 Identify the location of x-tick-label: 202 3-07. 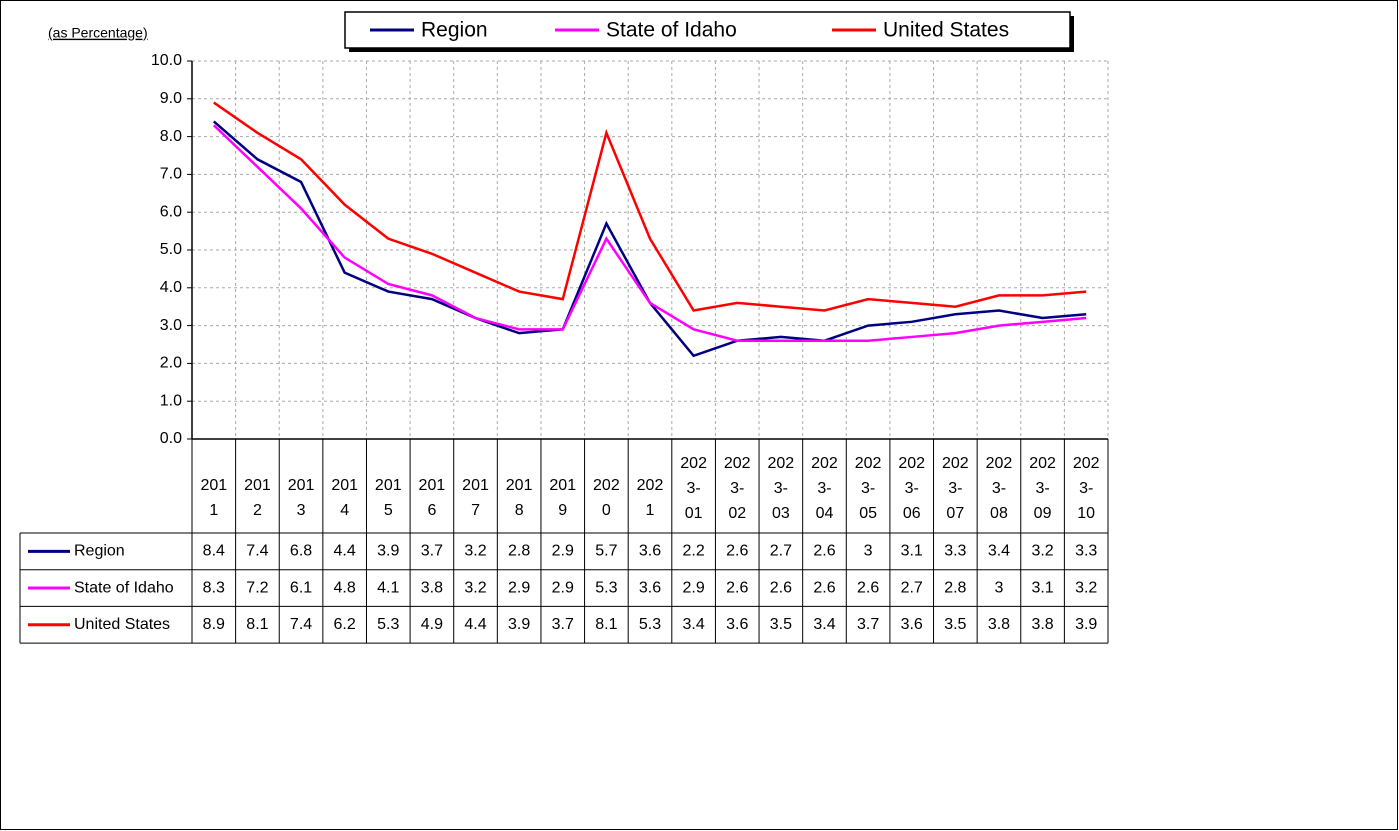
(955, 488).